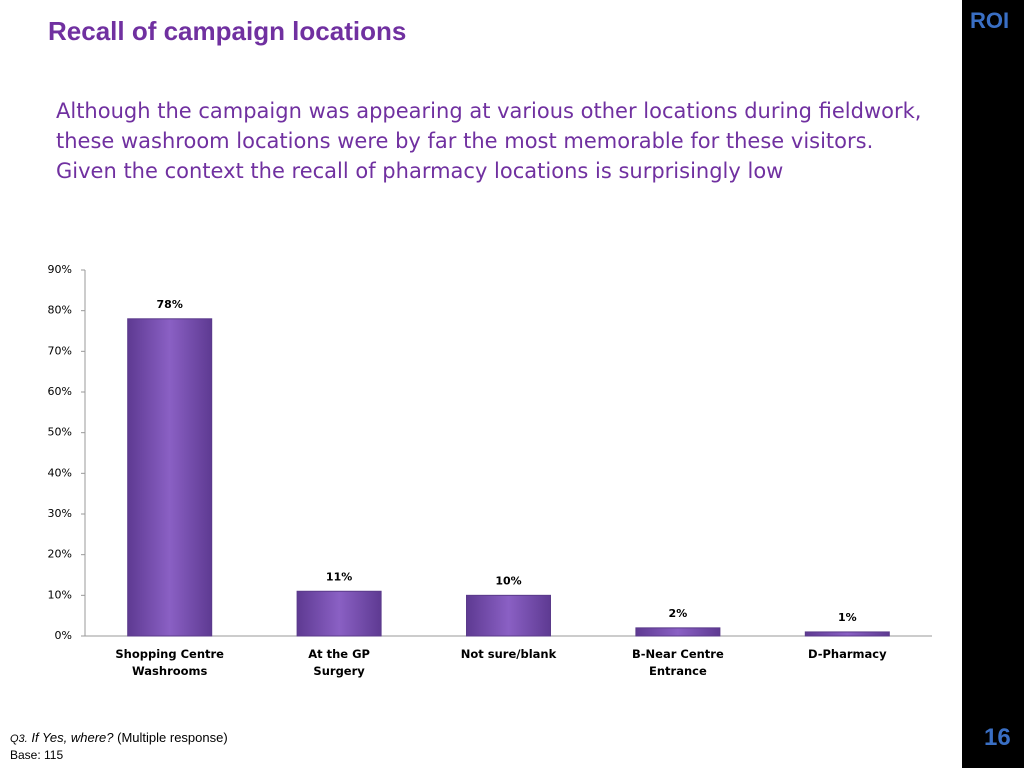 Image resolution: width=1024 pixels, height=768 pixels. I want to click on logo: ROI, so click(990, 20).